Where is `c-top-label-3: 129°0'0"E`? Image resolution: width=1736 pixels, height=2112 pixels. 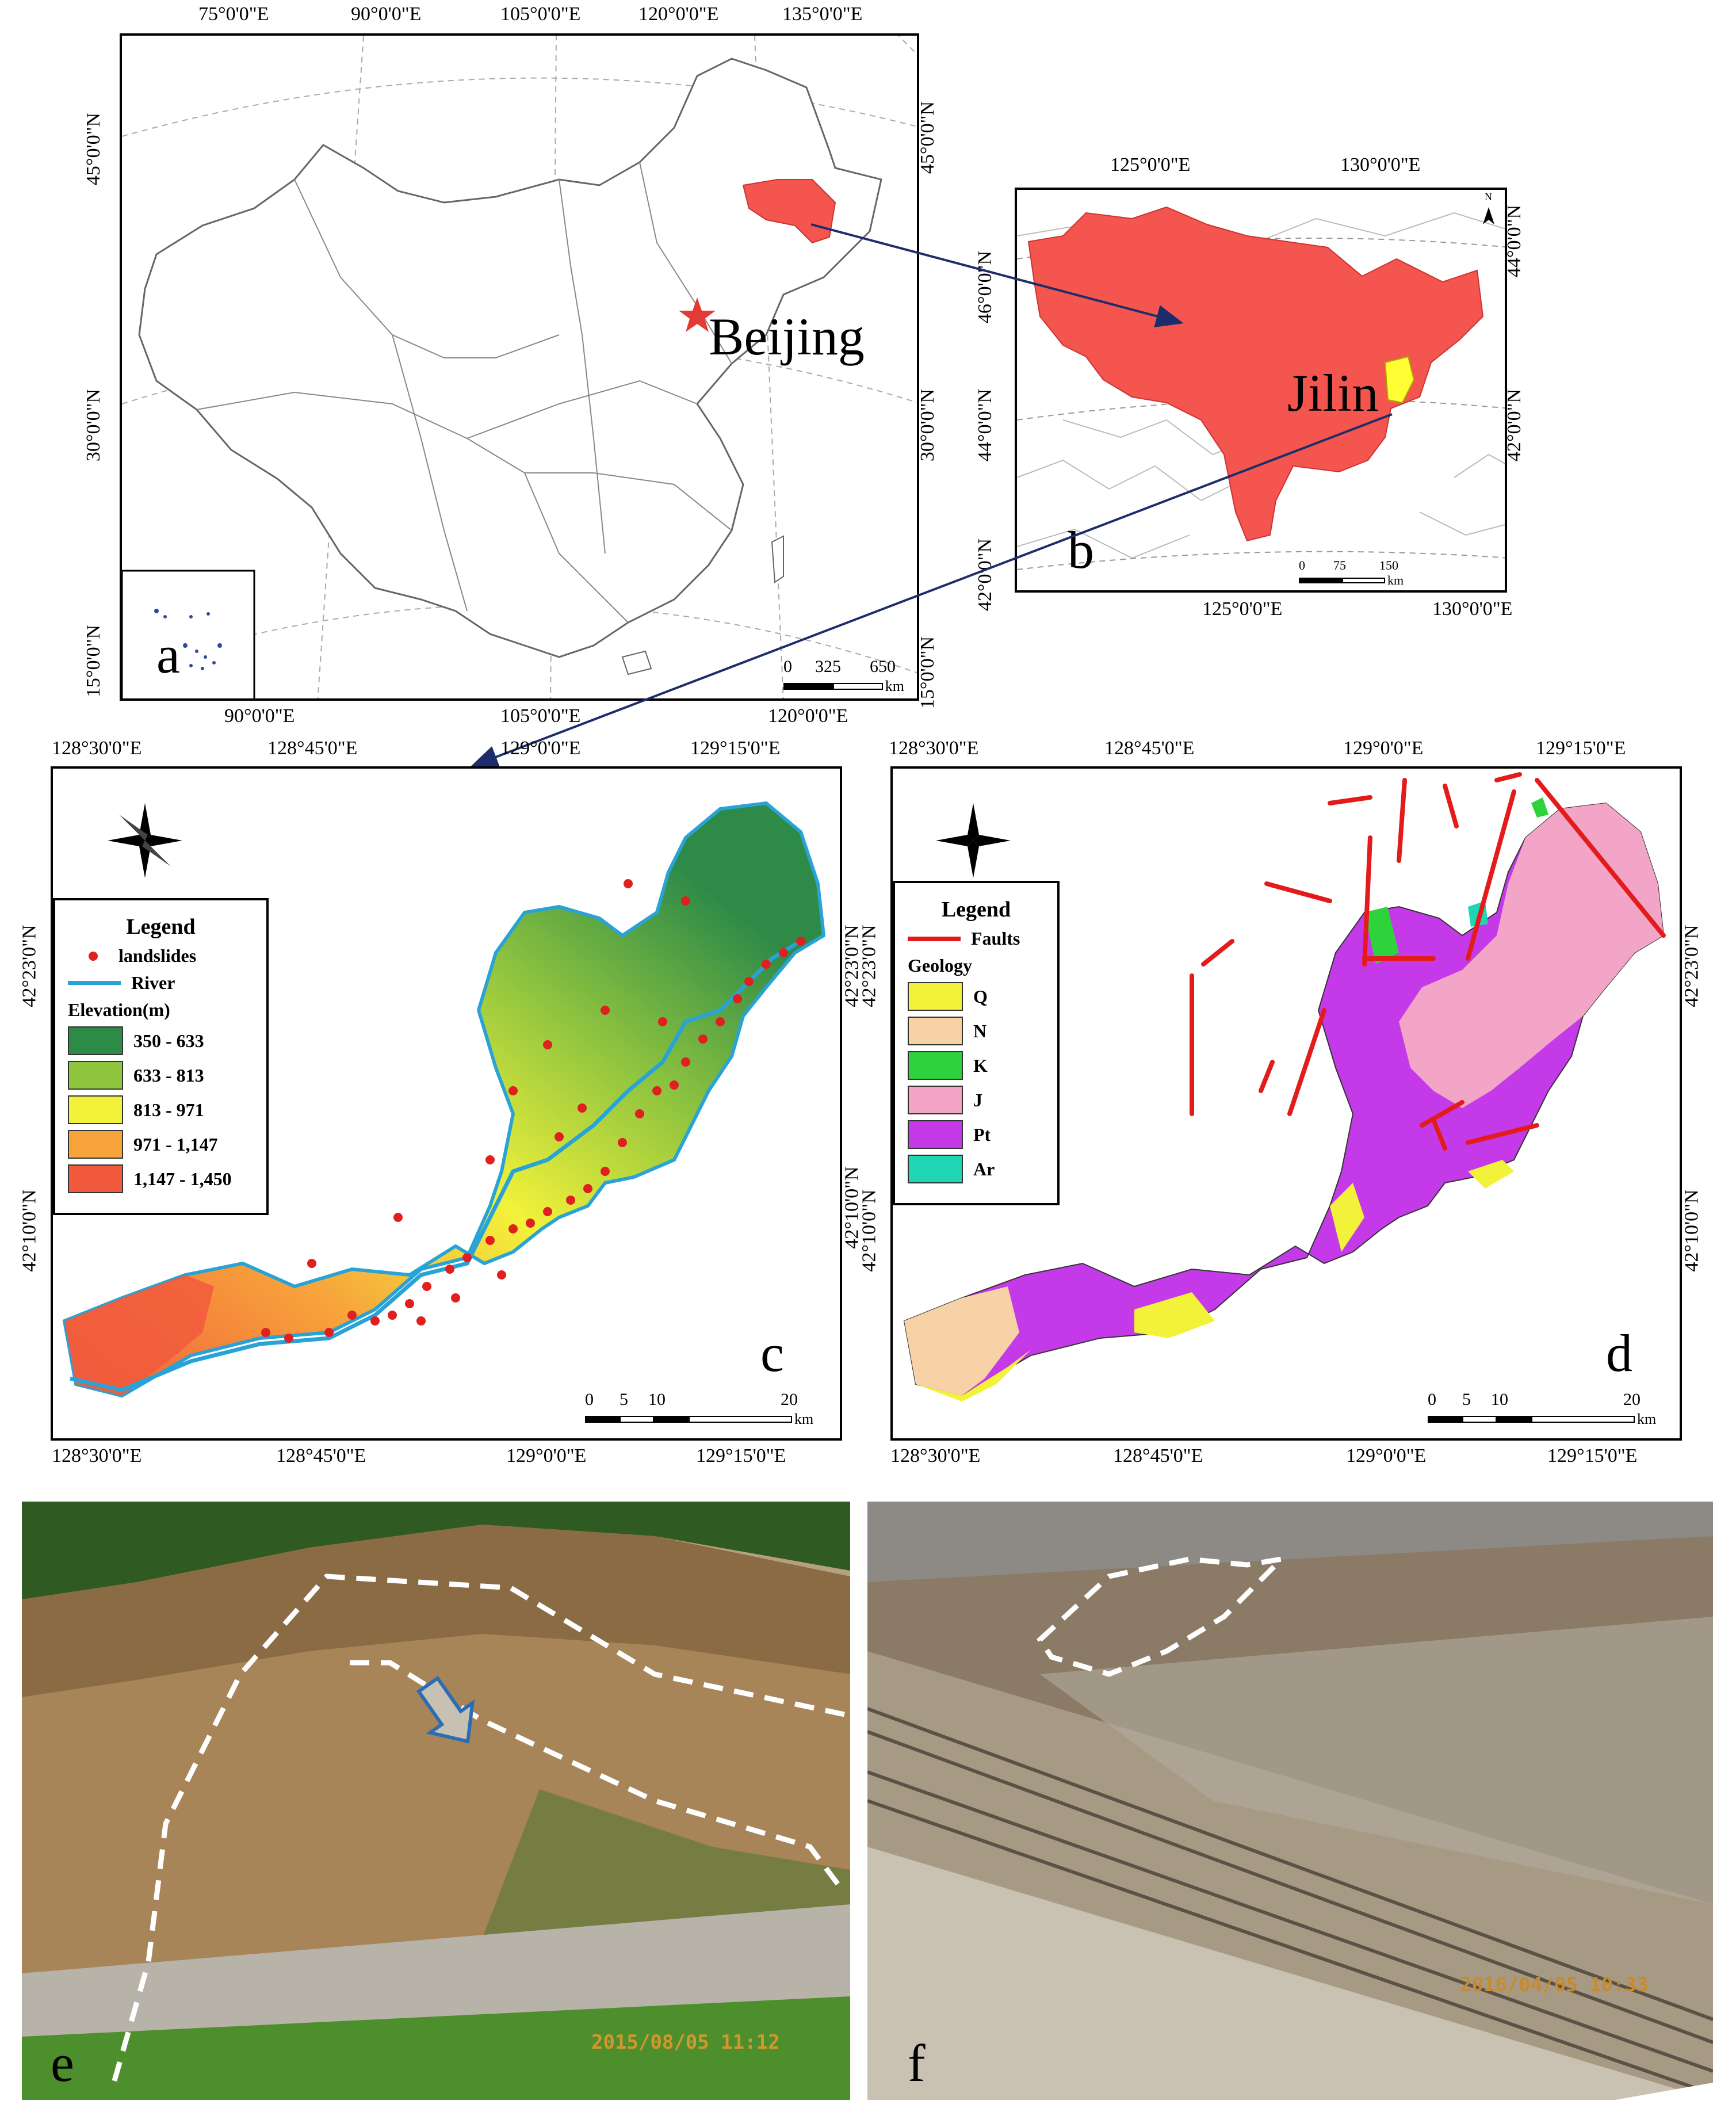 c-top-label-3: 129°0'0"E is located at coordinates (540, 748).